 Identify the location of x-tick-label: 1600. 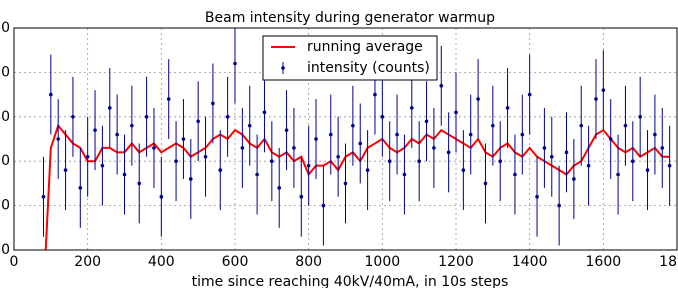
(604, 262).